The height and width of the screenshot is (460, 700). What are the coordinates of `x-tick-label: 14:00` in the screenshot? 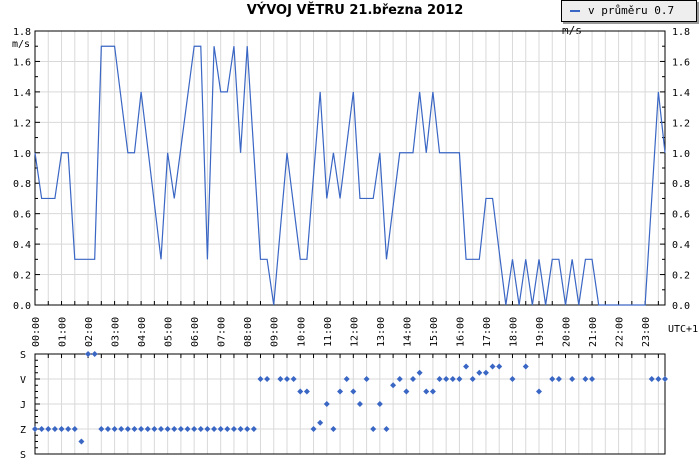 It's located at (407, 332).